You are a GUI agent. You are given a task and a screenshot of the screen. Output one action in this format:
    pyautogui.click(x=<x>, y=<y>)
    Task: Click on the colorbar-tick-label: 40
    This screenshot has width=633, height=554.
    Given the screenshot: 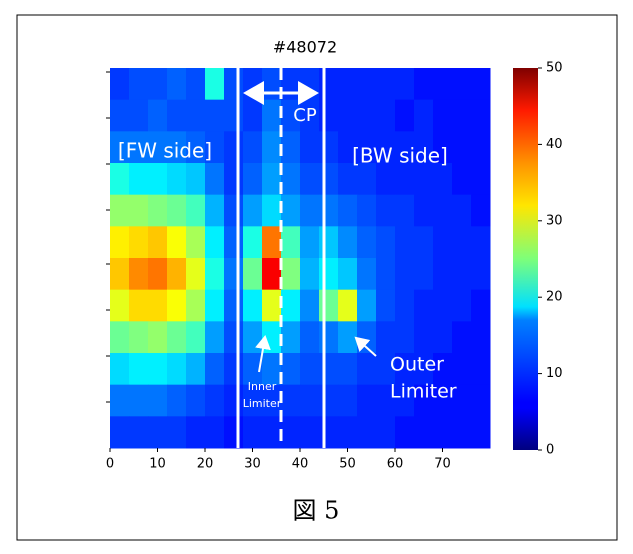 What is the action you would take?
    pyautogui.click(x=554, y=144)
    